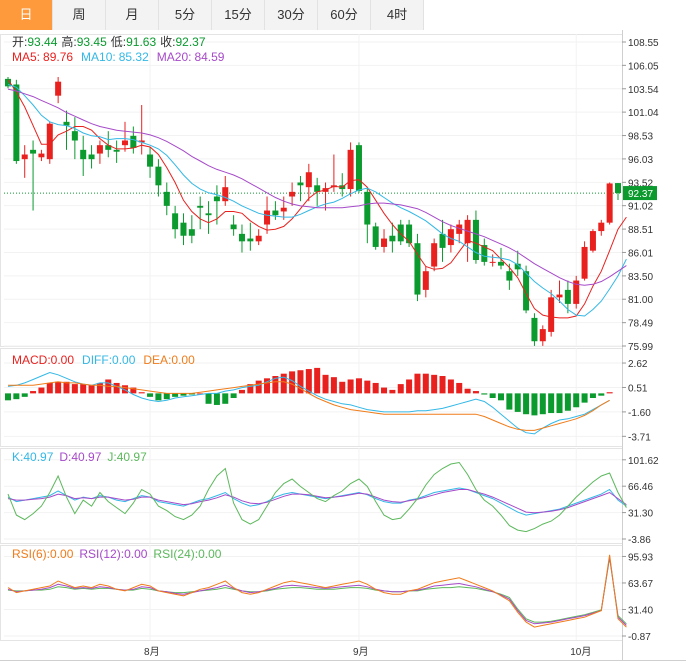  I want to click on period-tabs: 日 周 月 5分 15分 30分 60分 4时, so click(212, 15).